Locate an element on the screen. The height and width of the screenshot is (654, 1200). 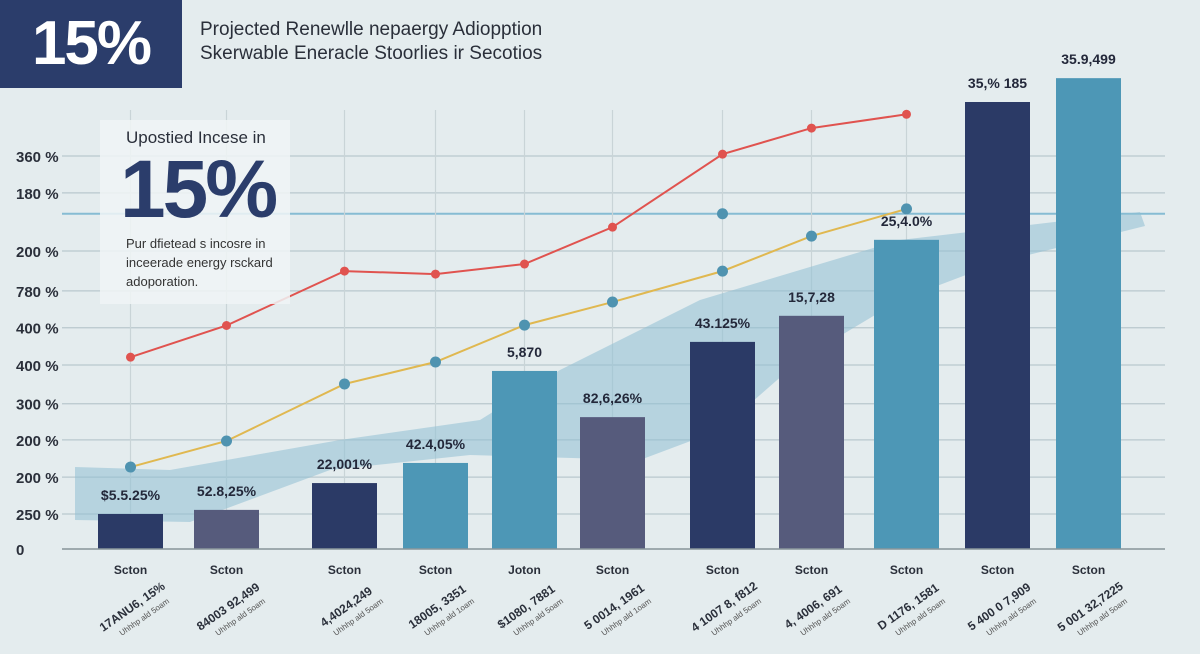
bar-data-label: 52.8,25% is located at coordinates (227, 491).